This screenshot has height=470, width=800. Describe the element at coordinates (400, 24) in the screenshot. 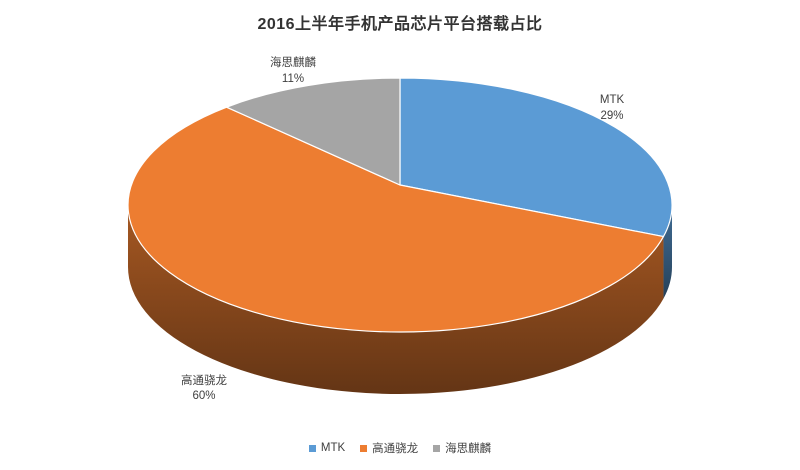

I see `chart-title: 2016上半年手机产品芯片平台搭载占比` at that location.